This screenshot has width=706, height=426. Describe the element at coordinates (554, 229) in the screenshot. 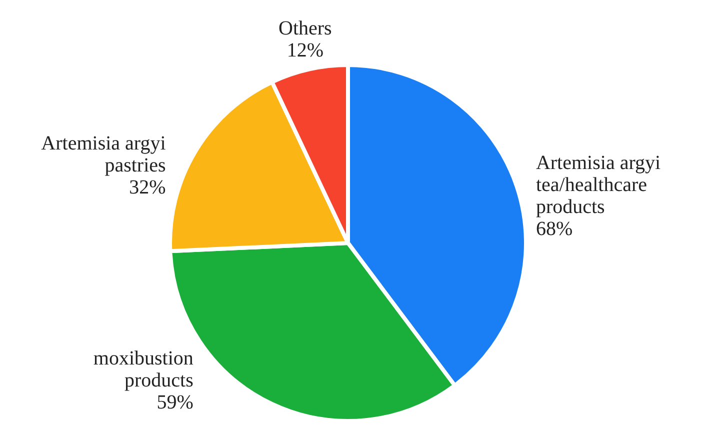

I see `data-label: 68%` at that location.